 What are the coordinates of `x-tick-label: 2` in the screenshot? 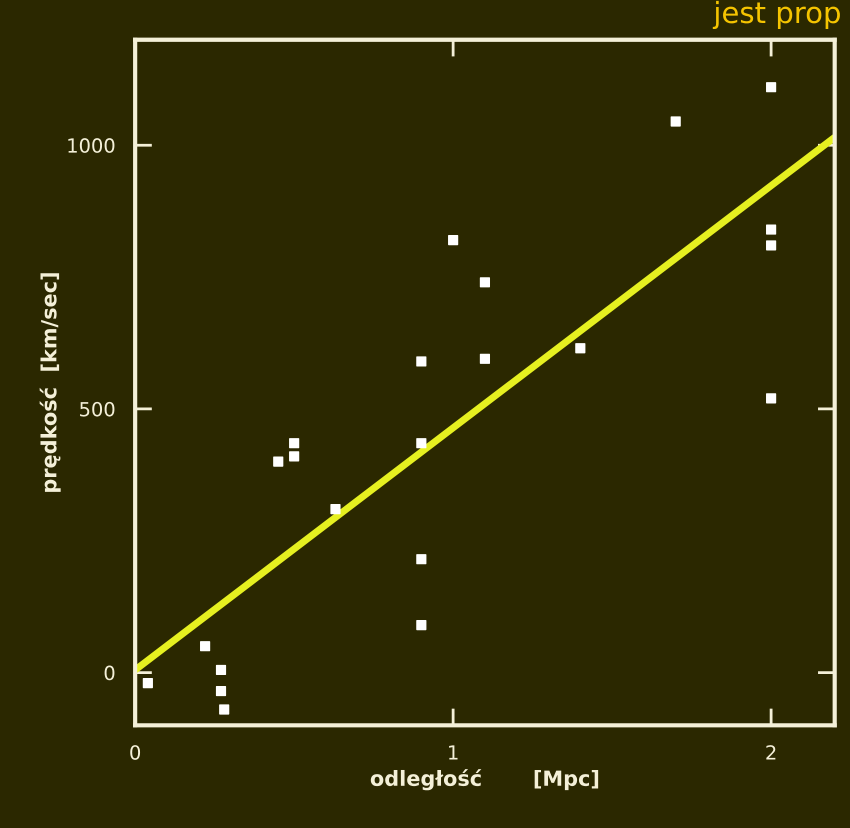 It's located at (771, 752).